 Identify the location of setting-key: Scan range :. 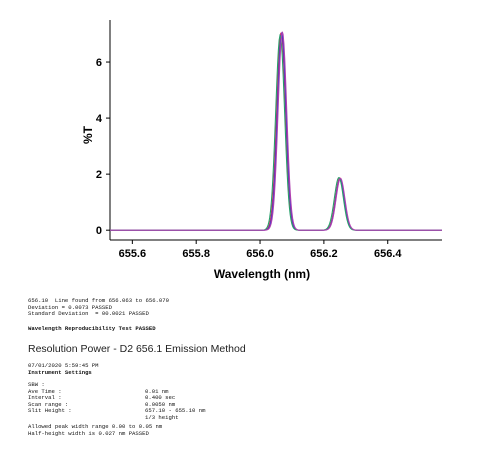
(48, 404).